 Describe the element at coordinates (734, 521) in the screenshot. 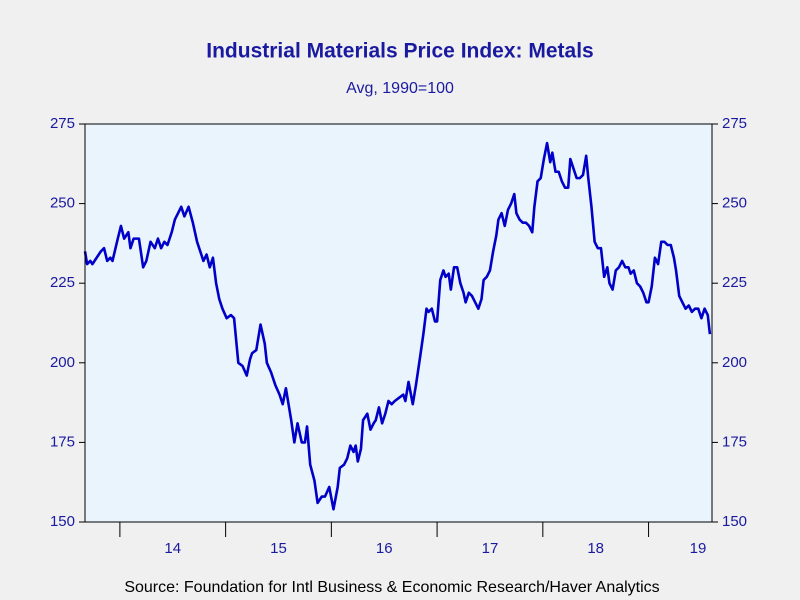

I see `y2-tick-label: 150` at that location.